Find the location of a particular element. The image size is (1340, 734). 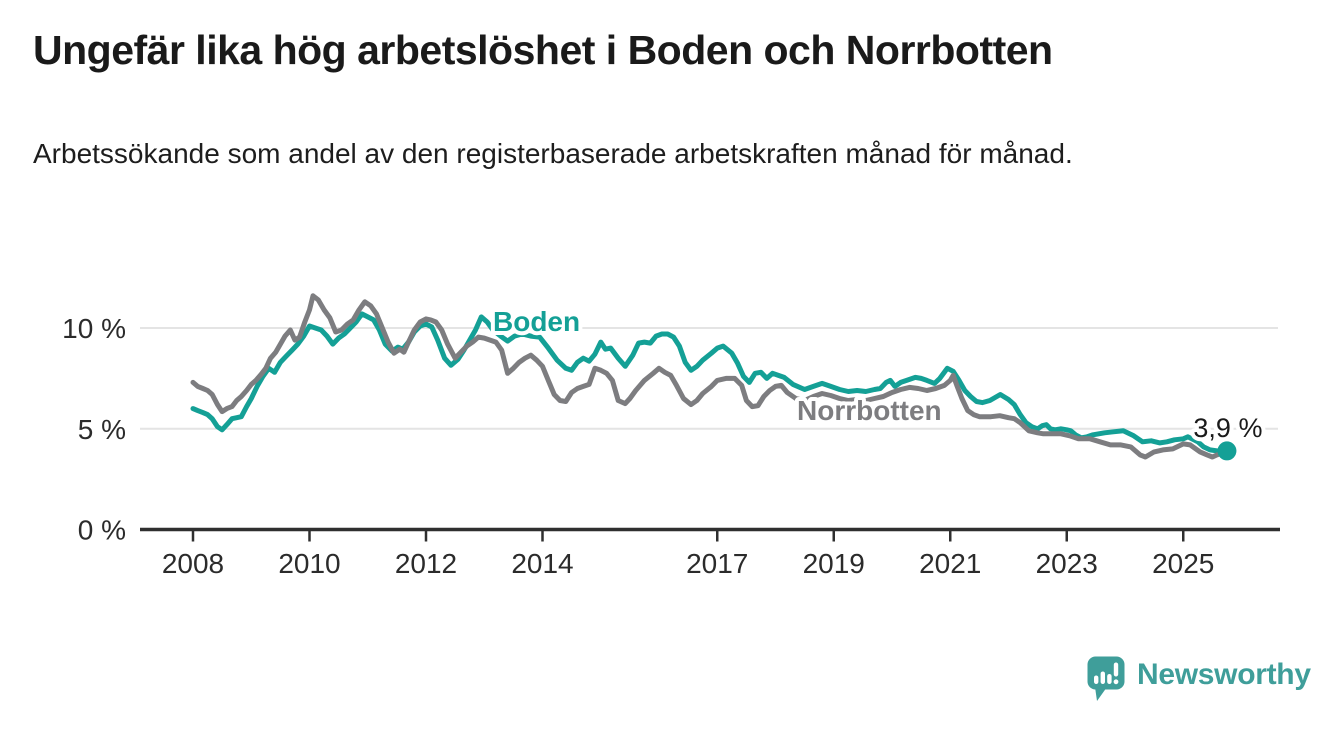

x-tick-label-2008: 2008 is located at coordinates (193, 563).